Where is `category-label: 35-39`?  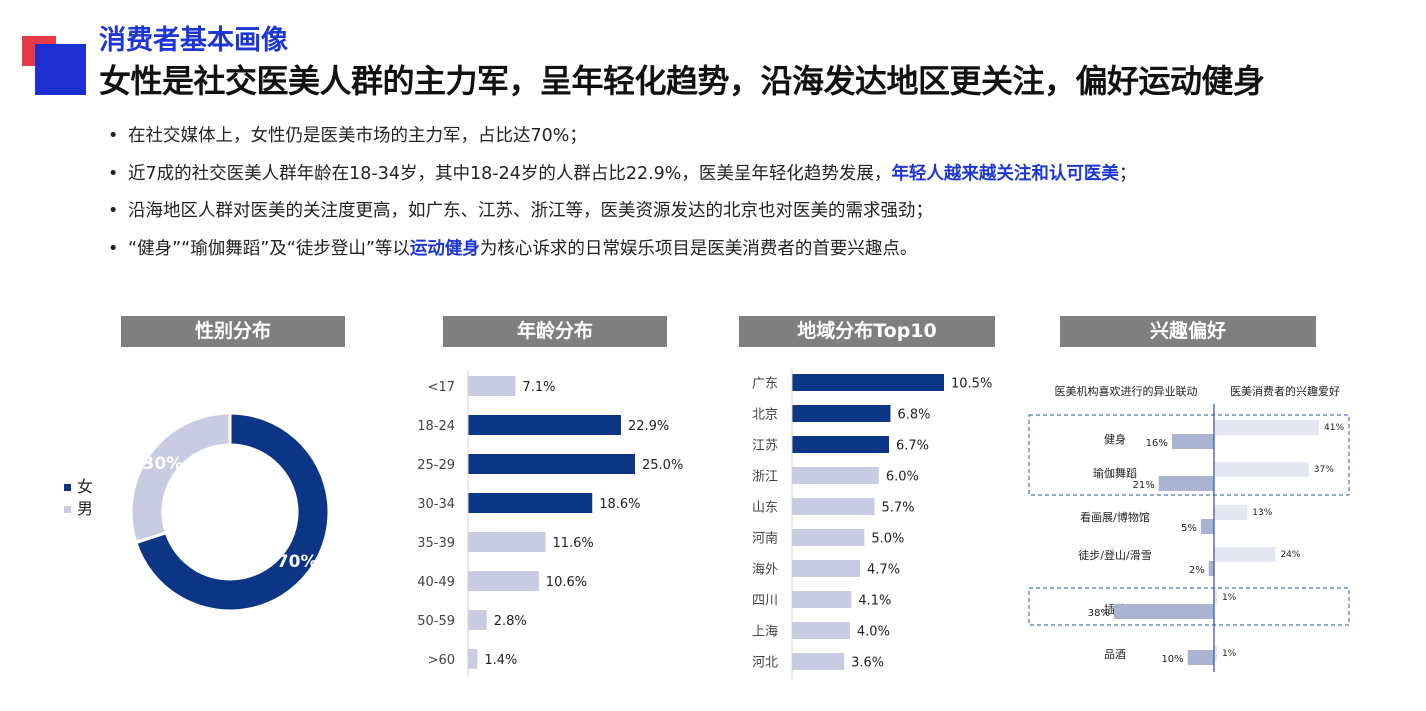
category-label: 35-39 is located at coordinates (436, 543).